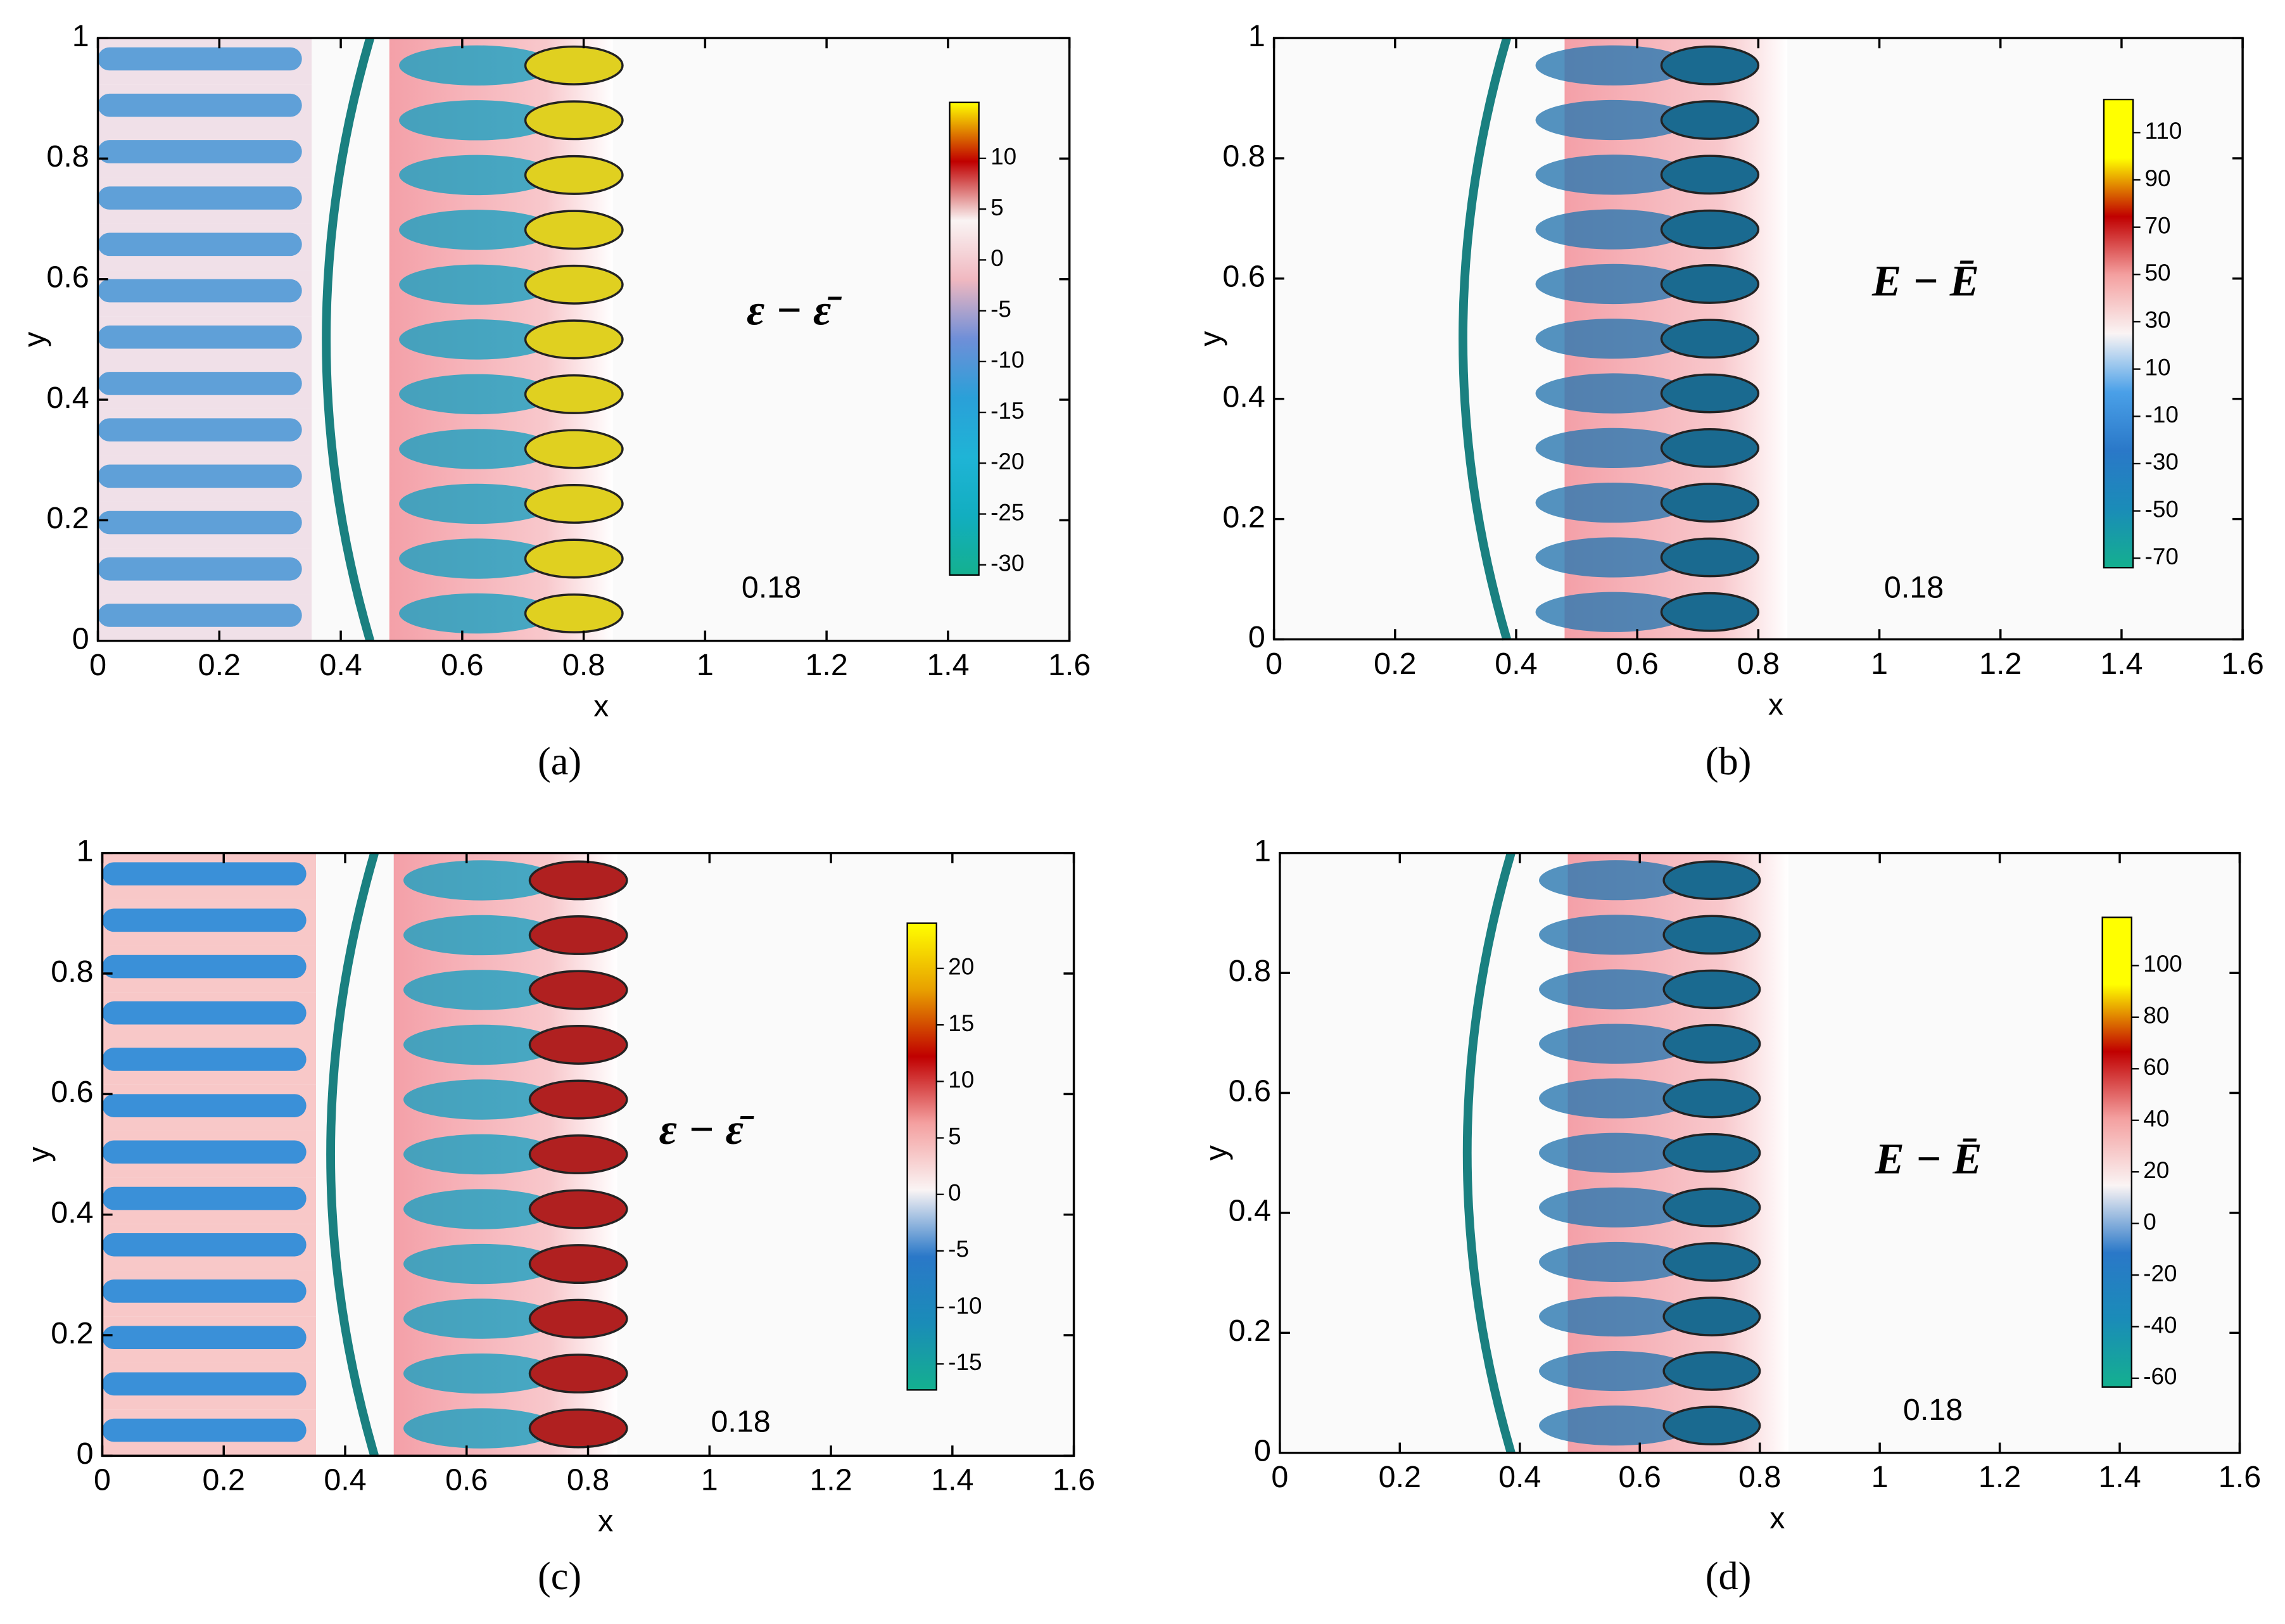 The width and height of the screenshot is (2285, 1624). What do you see at coordinates (1929, 1158) in the screenshot?
I see `panel-title: E − Ē` at bounding box center [1929, 1158].